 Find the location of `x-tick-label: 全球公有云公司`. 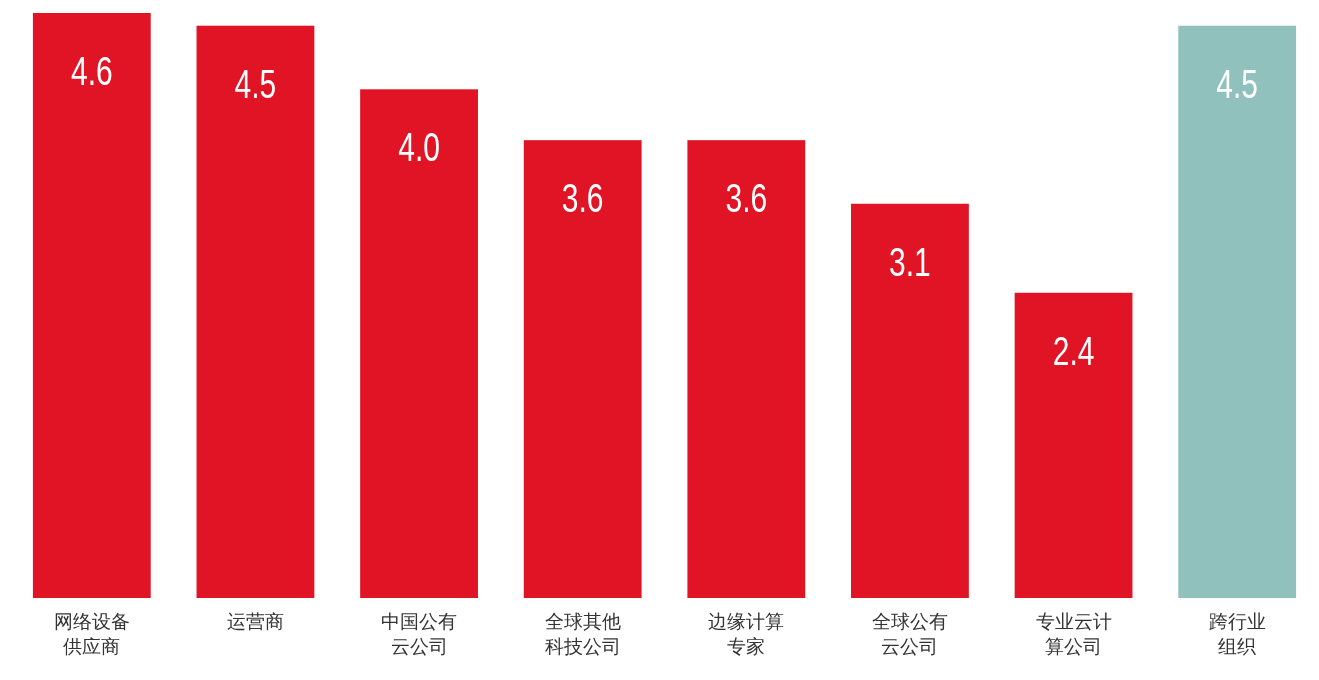

x-tick-label: 全球公有云公司 is located at coordinates (909, 633).